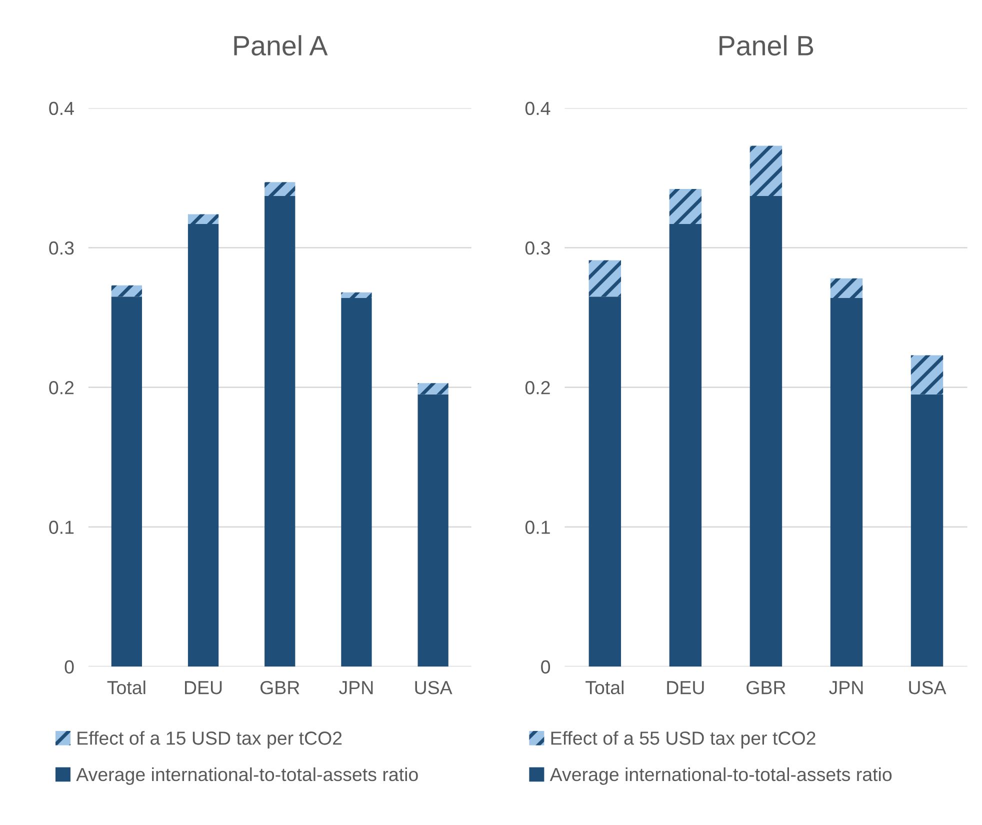 The width and height of the screenshot is (982, 825). Describe the element at coordinates (210, 740) in the screenshot. I see `legend-label: Effect of a 15 USD tax per tCO2` at that location.